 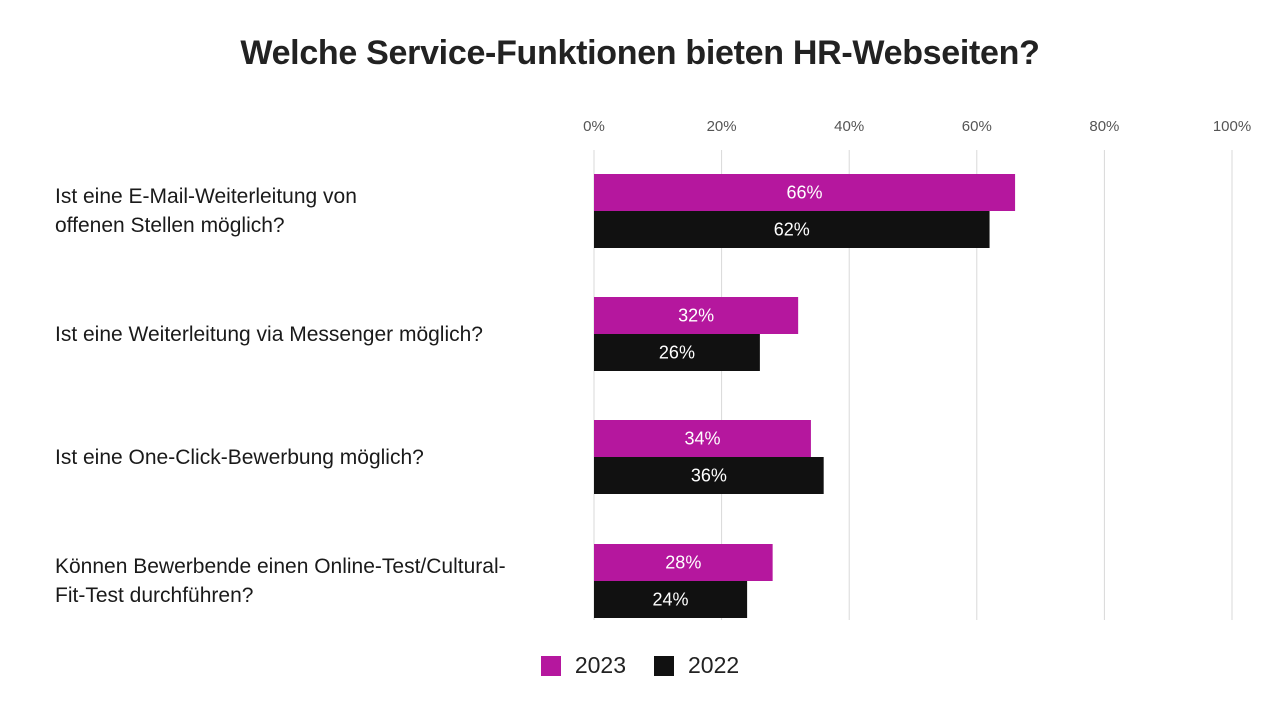 I want to click on data-label: 28%, so click(x=683, y=563).